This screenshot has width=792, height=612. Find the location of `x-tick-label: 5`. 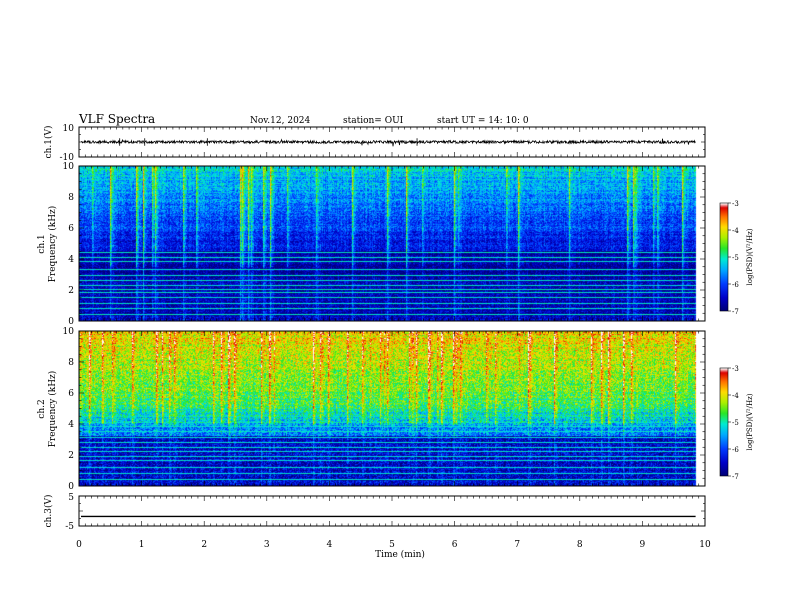

x-tick-label: 5 is located at coordinates (392, 545).